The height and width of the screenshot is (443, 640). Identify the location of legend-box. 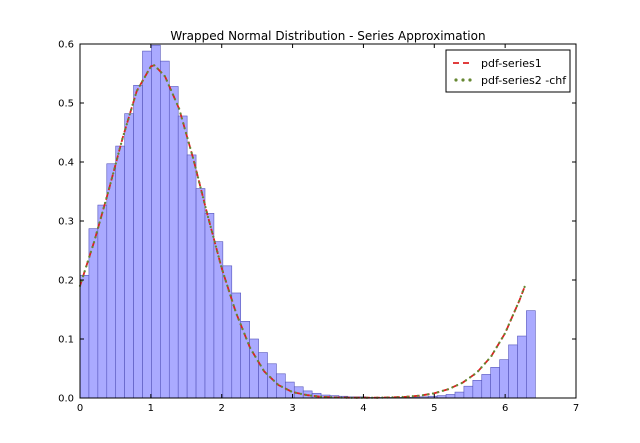
(508, 71).